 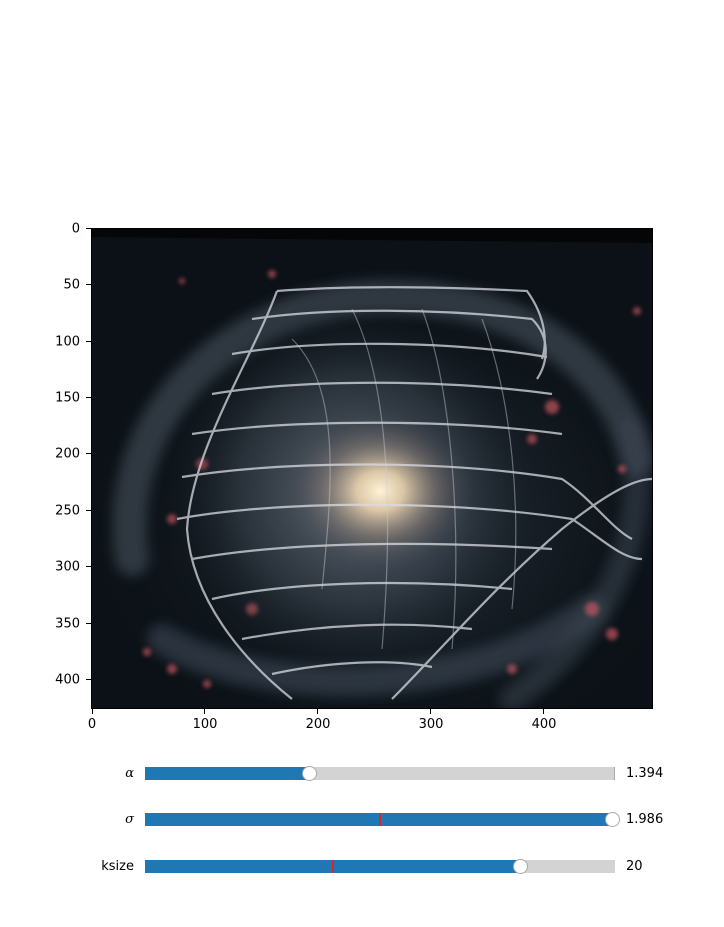 I want to click on ksize-slider-value: 20, so click(x=634, y=866).